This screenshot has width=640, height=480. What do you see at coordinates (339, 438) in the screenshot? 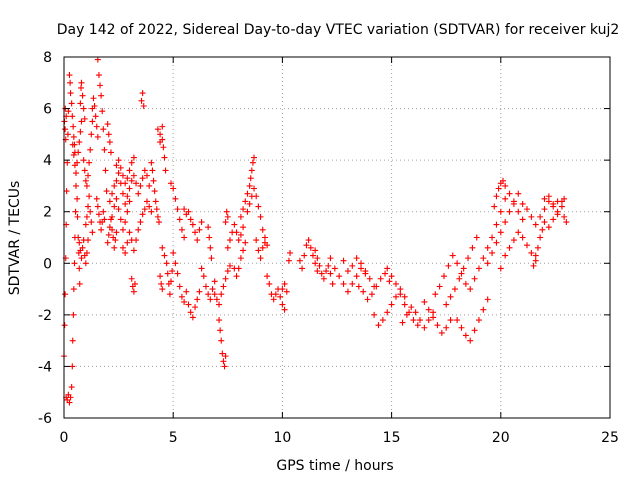
I see `x-tick-labels: 0 5 10 15 20 25` at bounding box center [339, 438].